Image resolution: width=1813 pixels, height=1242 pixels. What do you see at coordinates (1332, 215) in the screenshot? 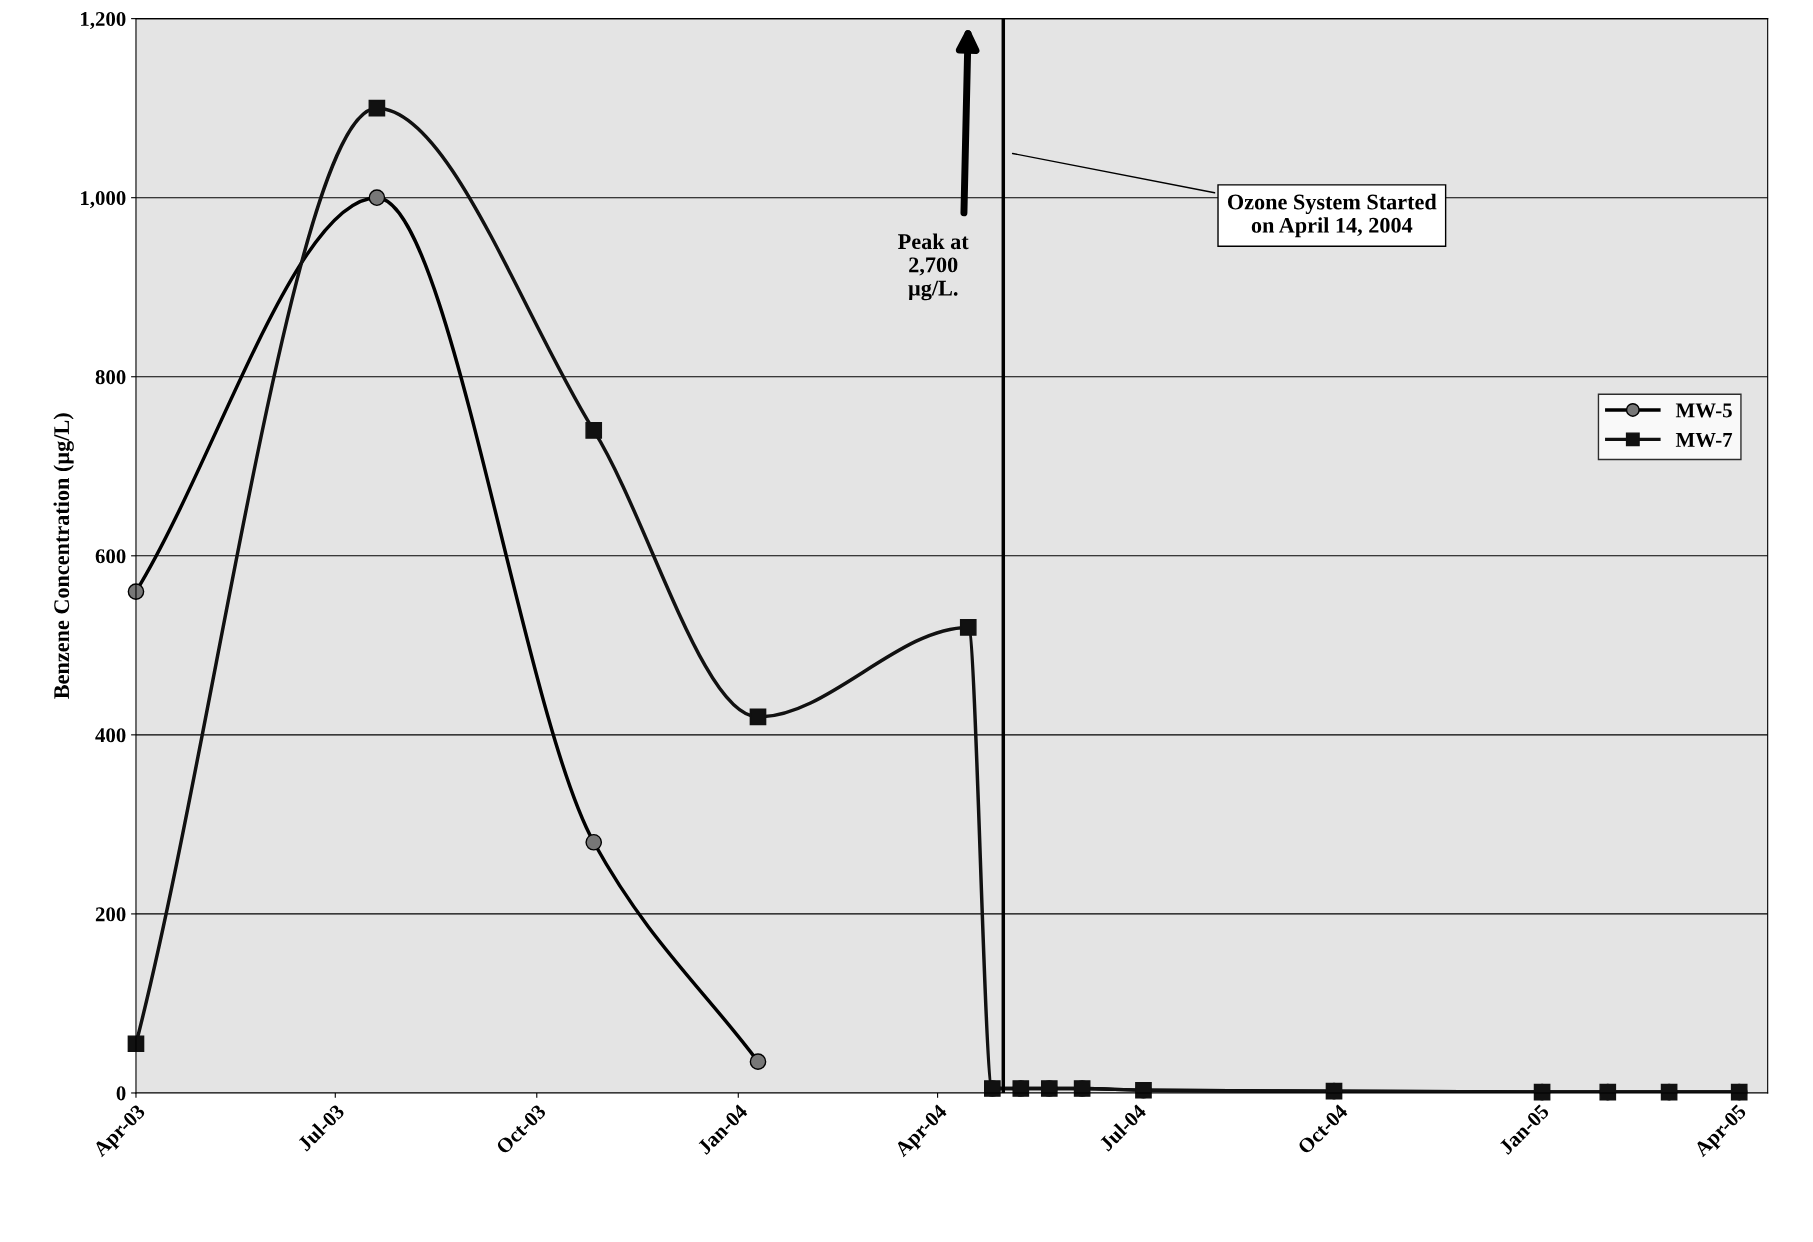
I see `ref-line-label: Ozone System Started on April 14, 2004` at bounding box center [1332, 215].